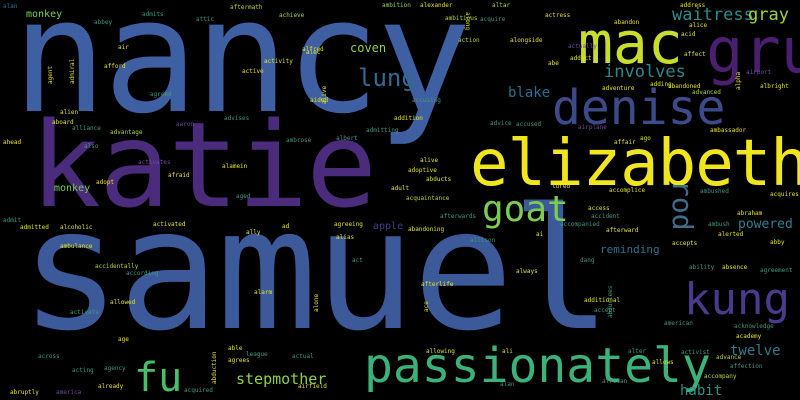  What do you see at coordinates (622, 230) in the screenshot?
I see `word-afterward: afterward` at bounding box center [622, 230].